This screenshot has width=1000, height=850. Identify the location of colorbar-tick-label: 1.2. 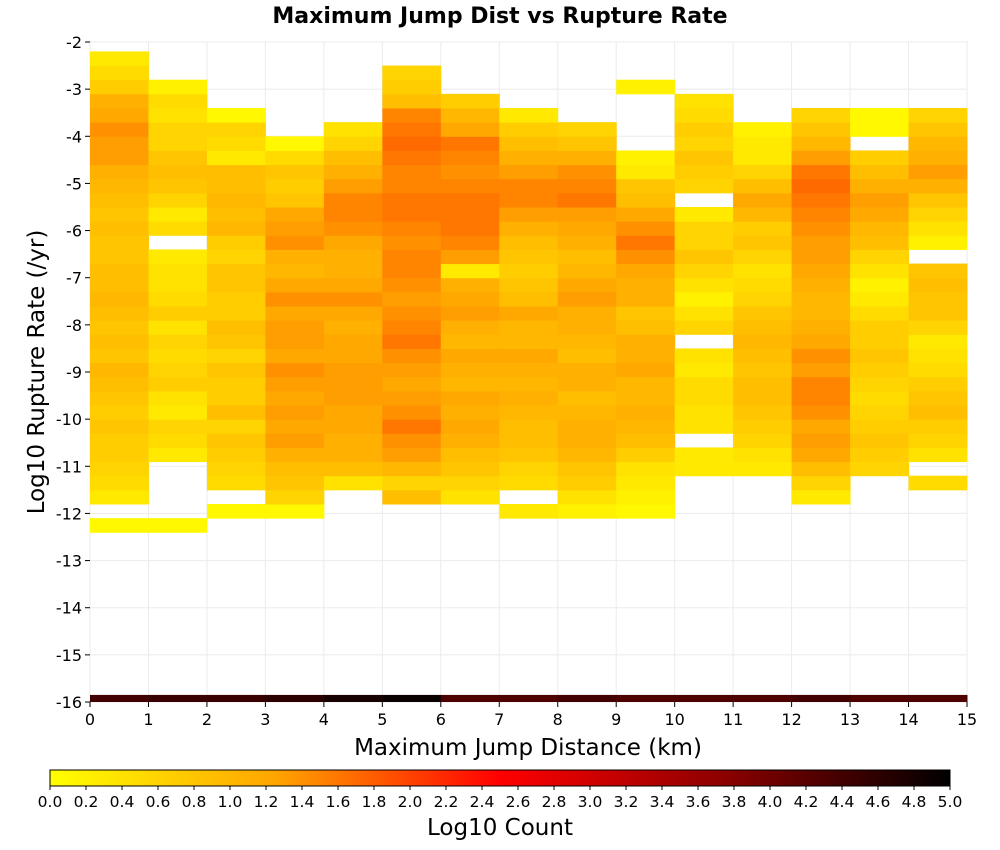
(266, 802).